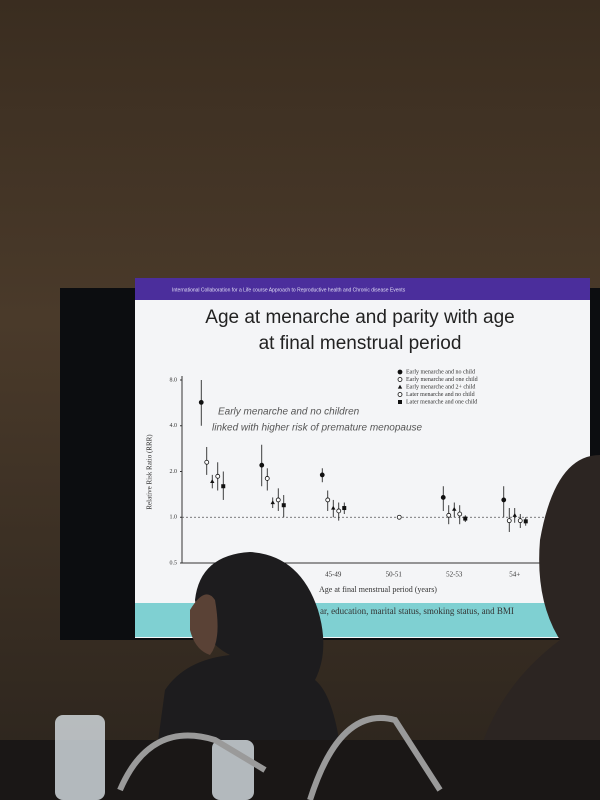  I want to click on water-bottle, so click(80, 757).